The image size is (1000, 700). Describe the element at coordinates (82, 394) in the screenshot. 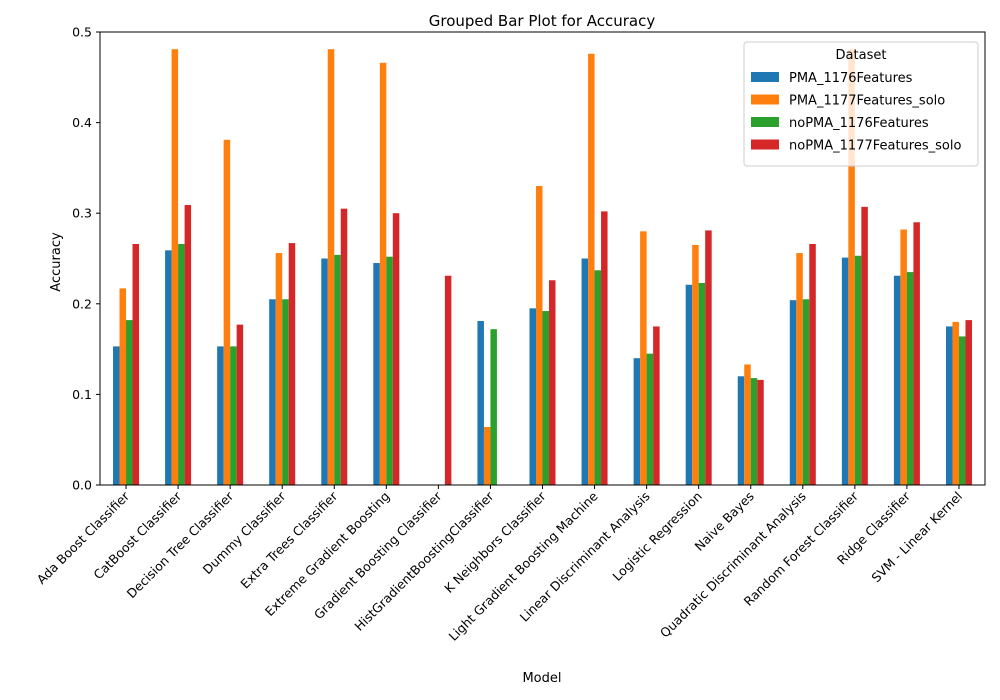

I see `y-tick-label: 0.1` at that location.